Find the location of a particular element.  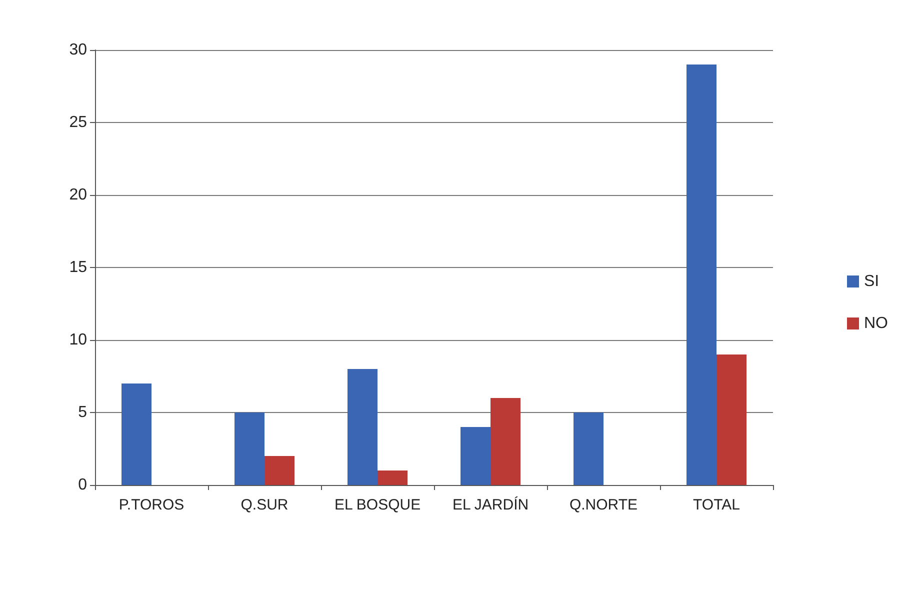

y-tick-label: 0 is located at coordinates (83, 485).